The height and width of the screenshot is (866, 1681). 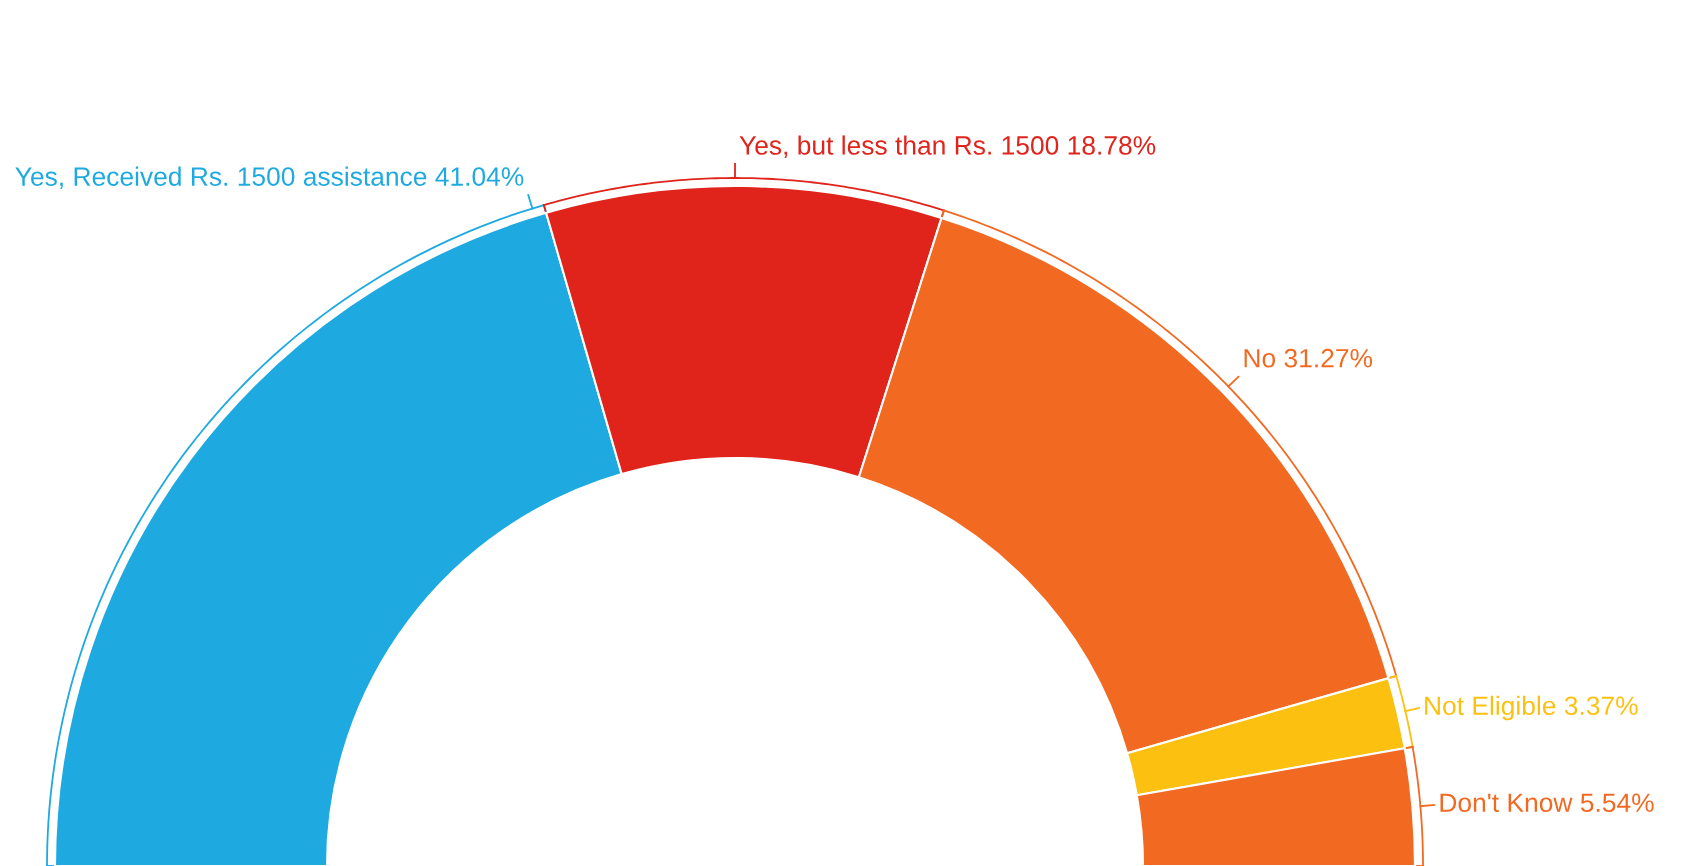 I want to click on slice-label: No 31.27%, so click(x=1308, y=358).